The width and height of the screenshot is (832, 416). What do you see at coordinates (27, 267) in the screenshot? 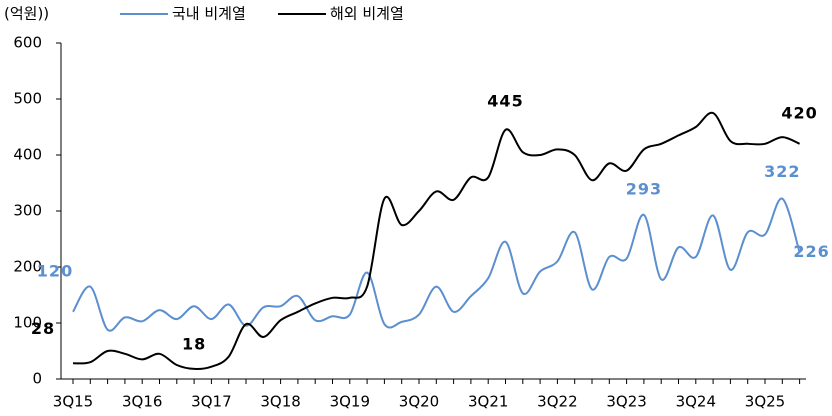
I see `y-tick-label: 200` at bounding box center [27, 267].